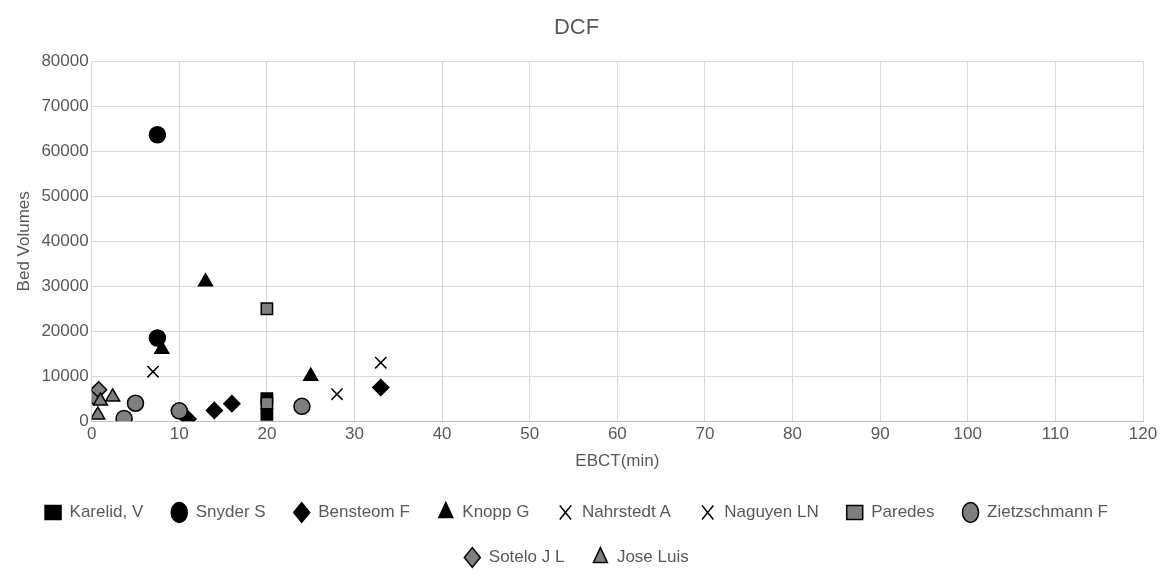 The height and width of the screenshot is (581, 1168). Describe the element at coordinates (23, 241) in the screenshot. I see `y-axis-title: Bed Volumes` at that location.